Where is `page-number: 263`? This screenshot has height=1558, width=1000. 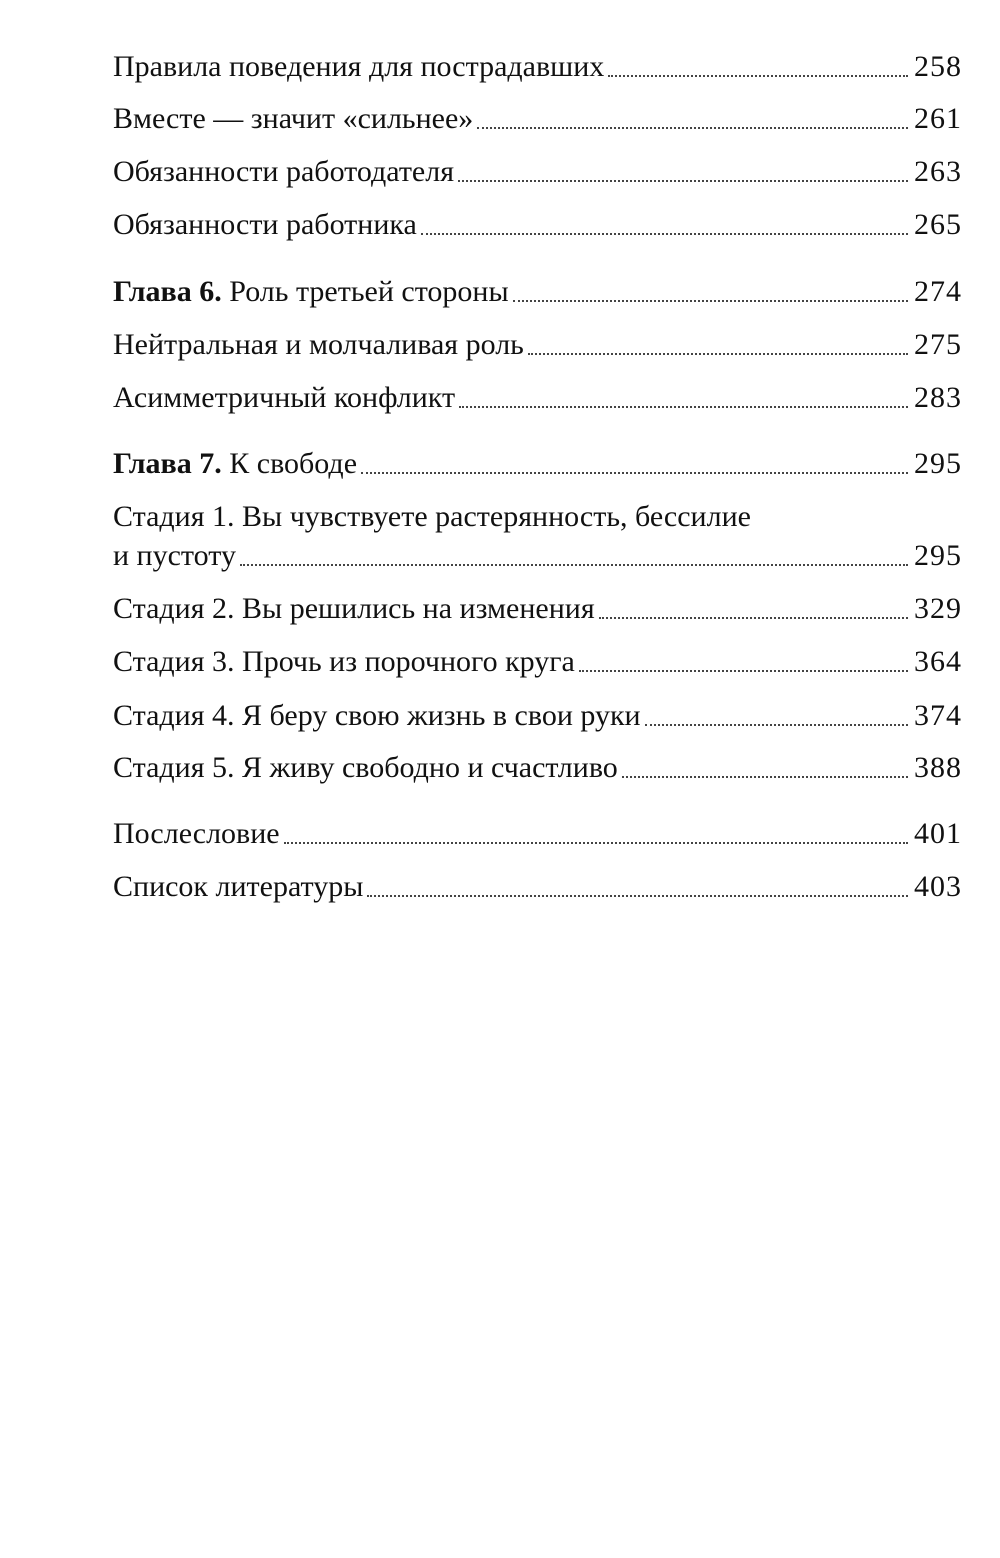
page-number: 263 is located at coordinates (938, 171).